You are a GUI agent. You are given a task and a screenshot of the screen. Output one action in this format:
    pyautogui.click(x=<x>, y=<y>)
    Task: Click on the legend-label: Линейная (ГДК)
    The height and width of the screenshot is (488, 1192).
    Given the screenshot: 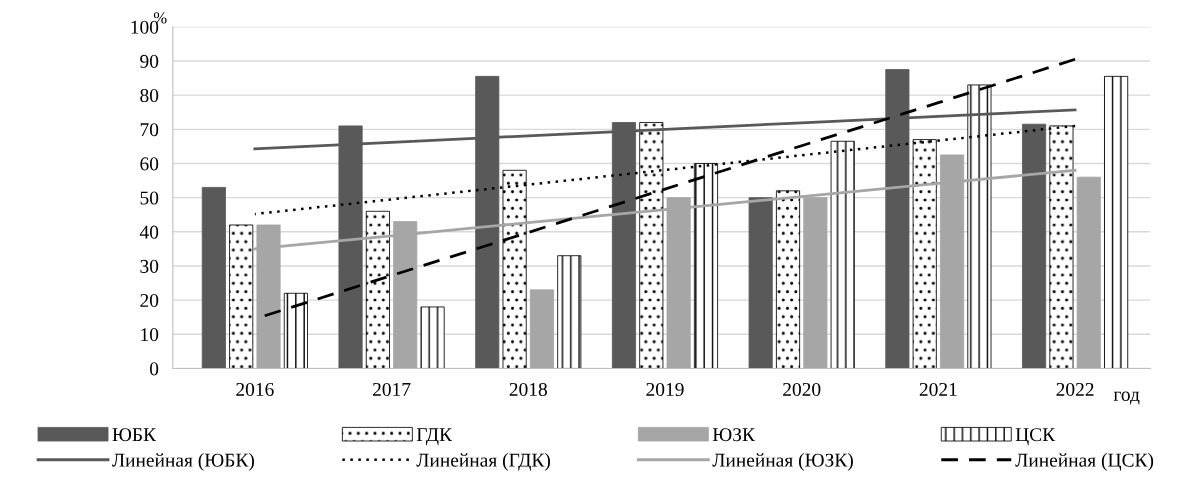 What is the action you would take?
    pyautogui.click(x=483, y=462)
    